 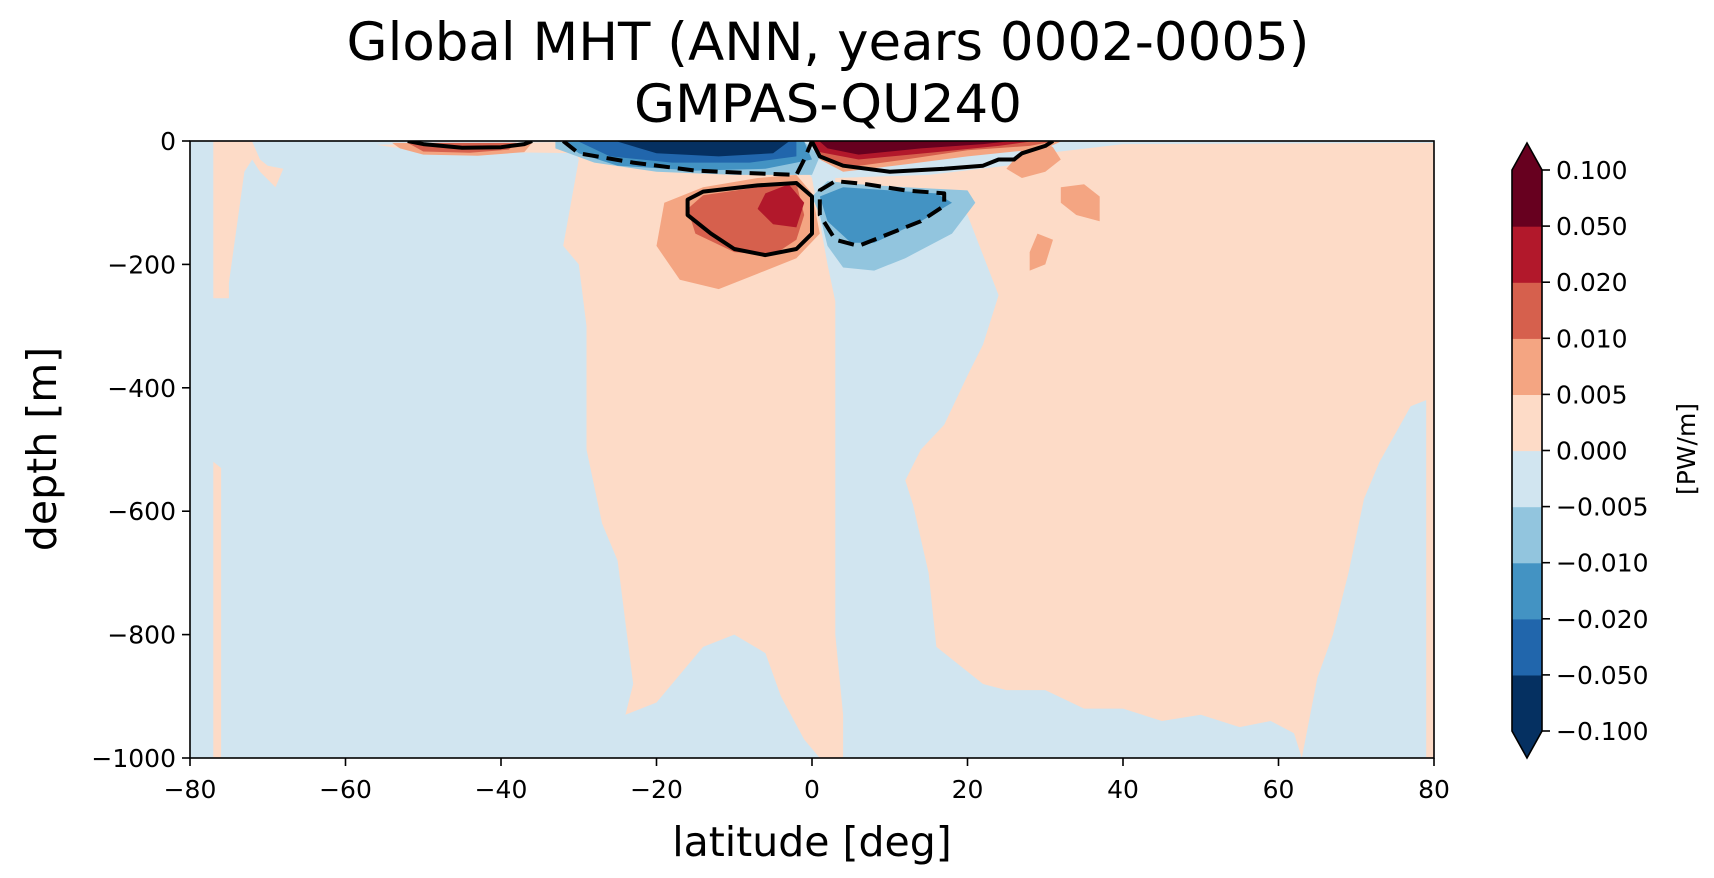 What do you see at coordinates (141, 635) in the screenshot?
I see `y-tick-label: −800` at bounding box center [141, 635].